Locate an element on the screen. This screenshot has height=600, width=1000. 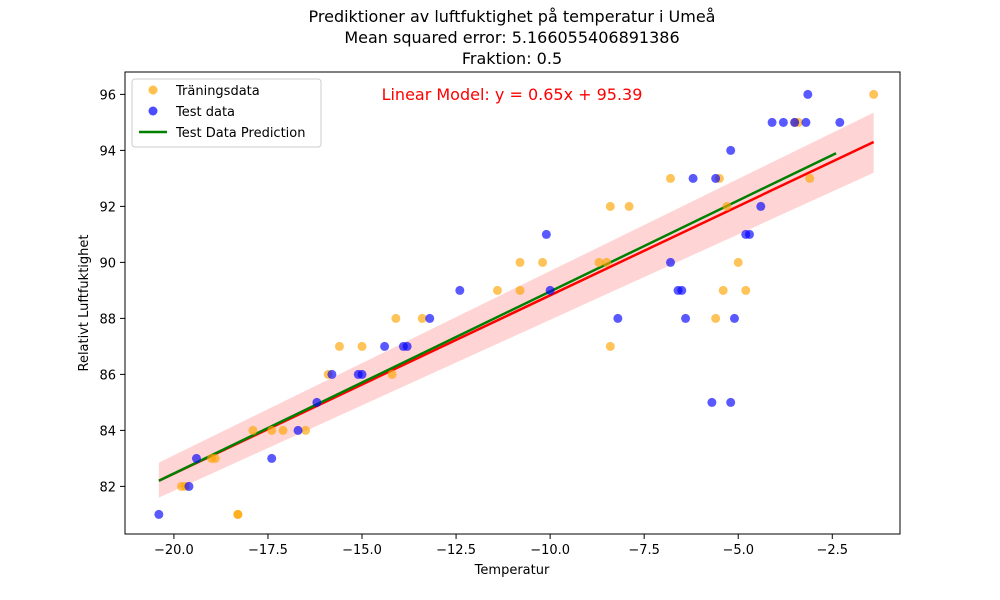
y-tick-label: 94 is located at coordinates (107, 151).